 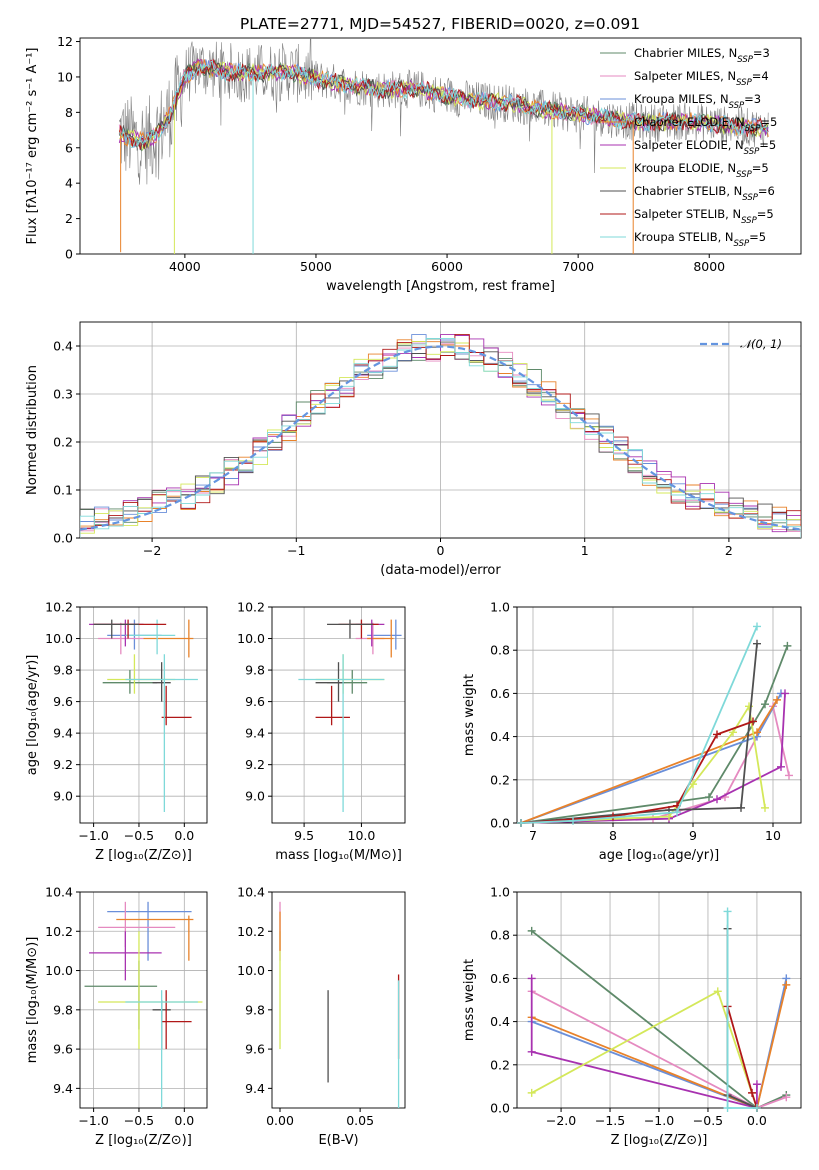 I want to click on x-tick-label: 8, so click(x=613, y=835).